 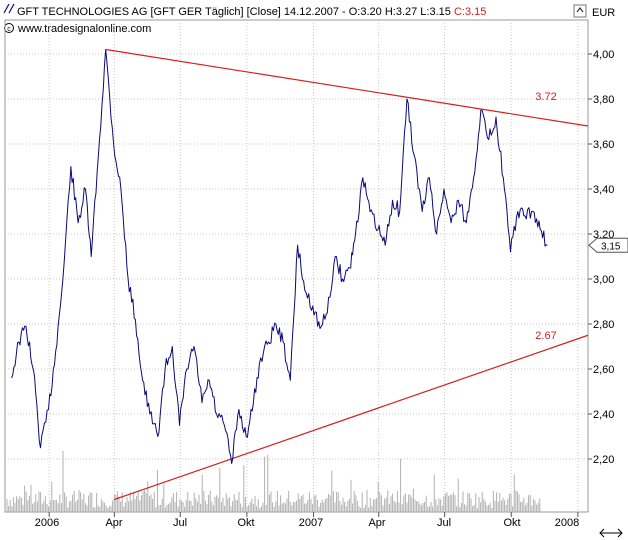 I want to click on y-tick-label: 2,20, so click(x=603, y=460).